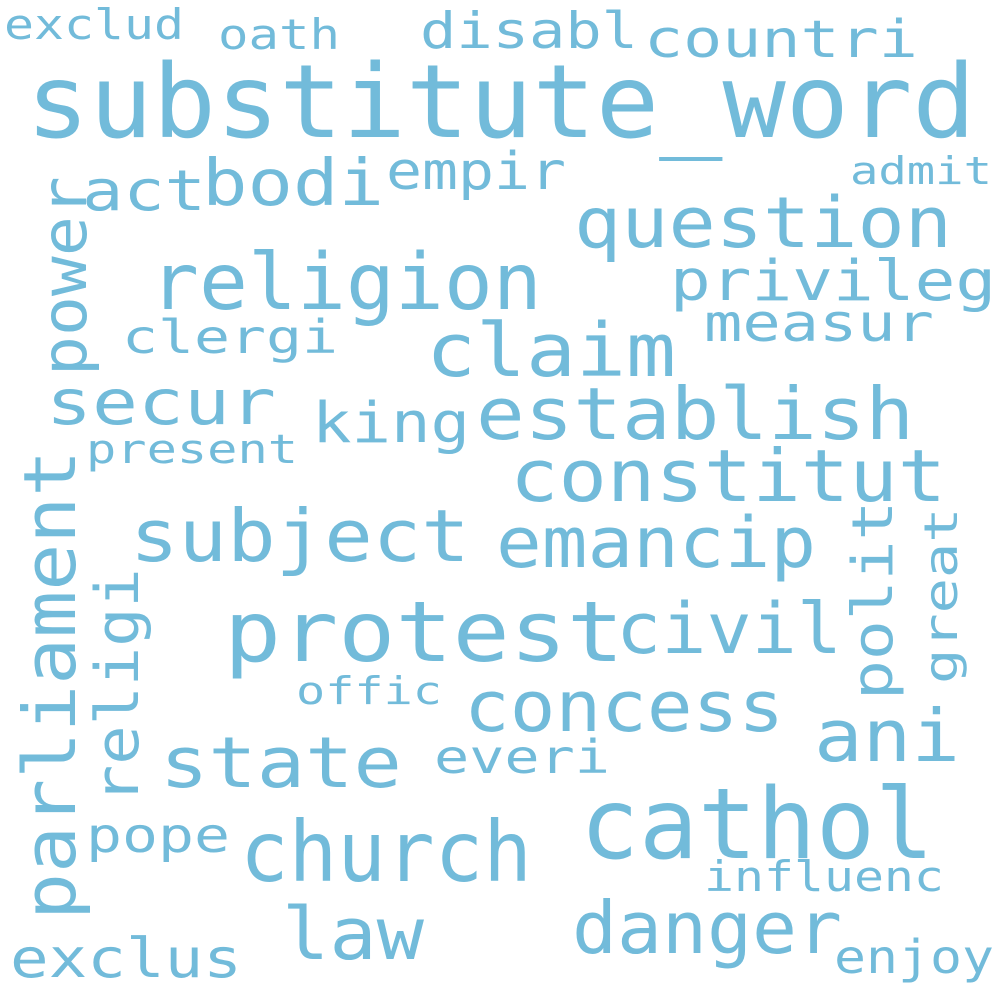  Describe the element at coordinates (501, 102) in the screenshot. I see `word-substitute-word: substitute_word` at that location.